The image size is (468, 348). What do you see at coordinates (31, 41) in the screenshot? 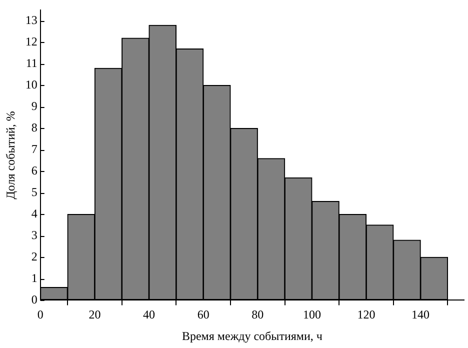
I see `y-tick-label: 12` at bounding box center [31, 41].